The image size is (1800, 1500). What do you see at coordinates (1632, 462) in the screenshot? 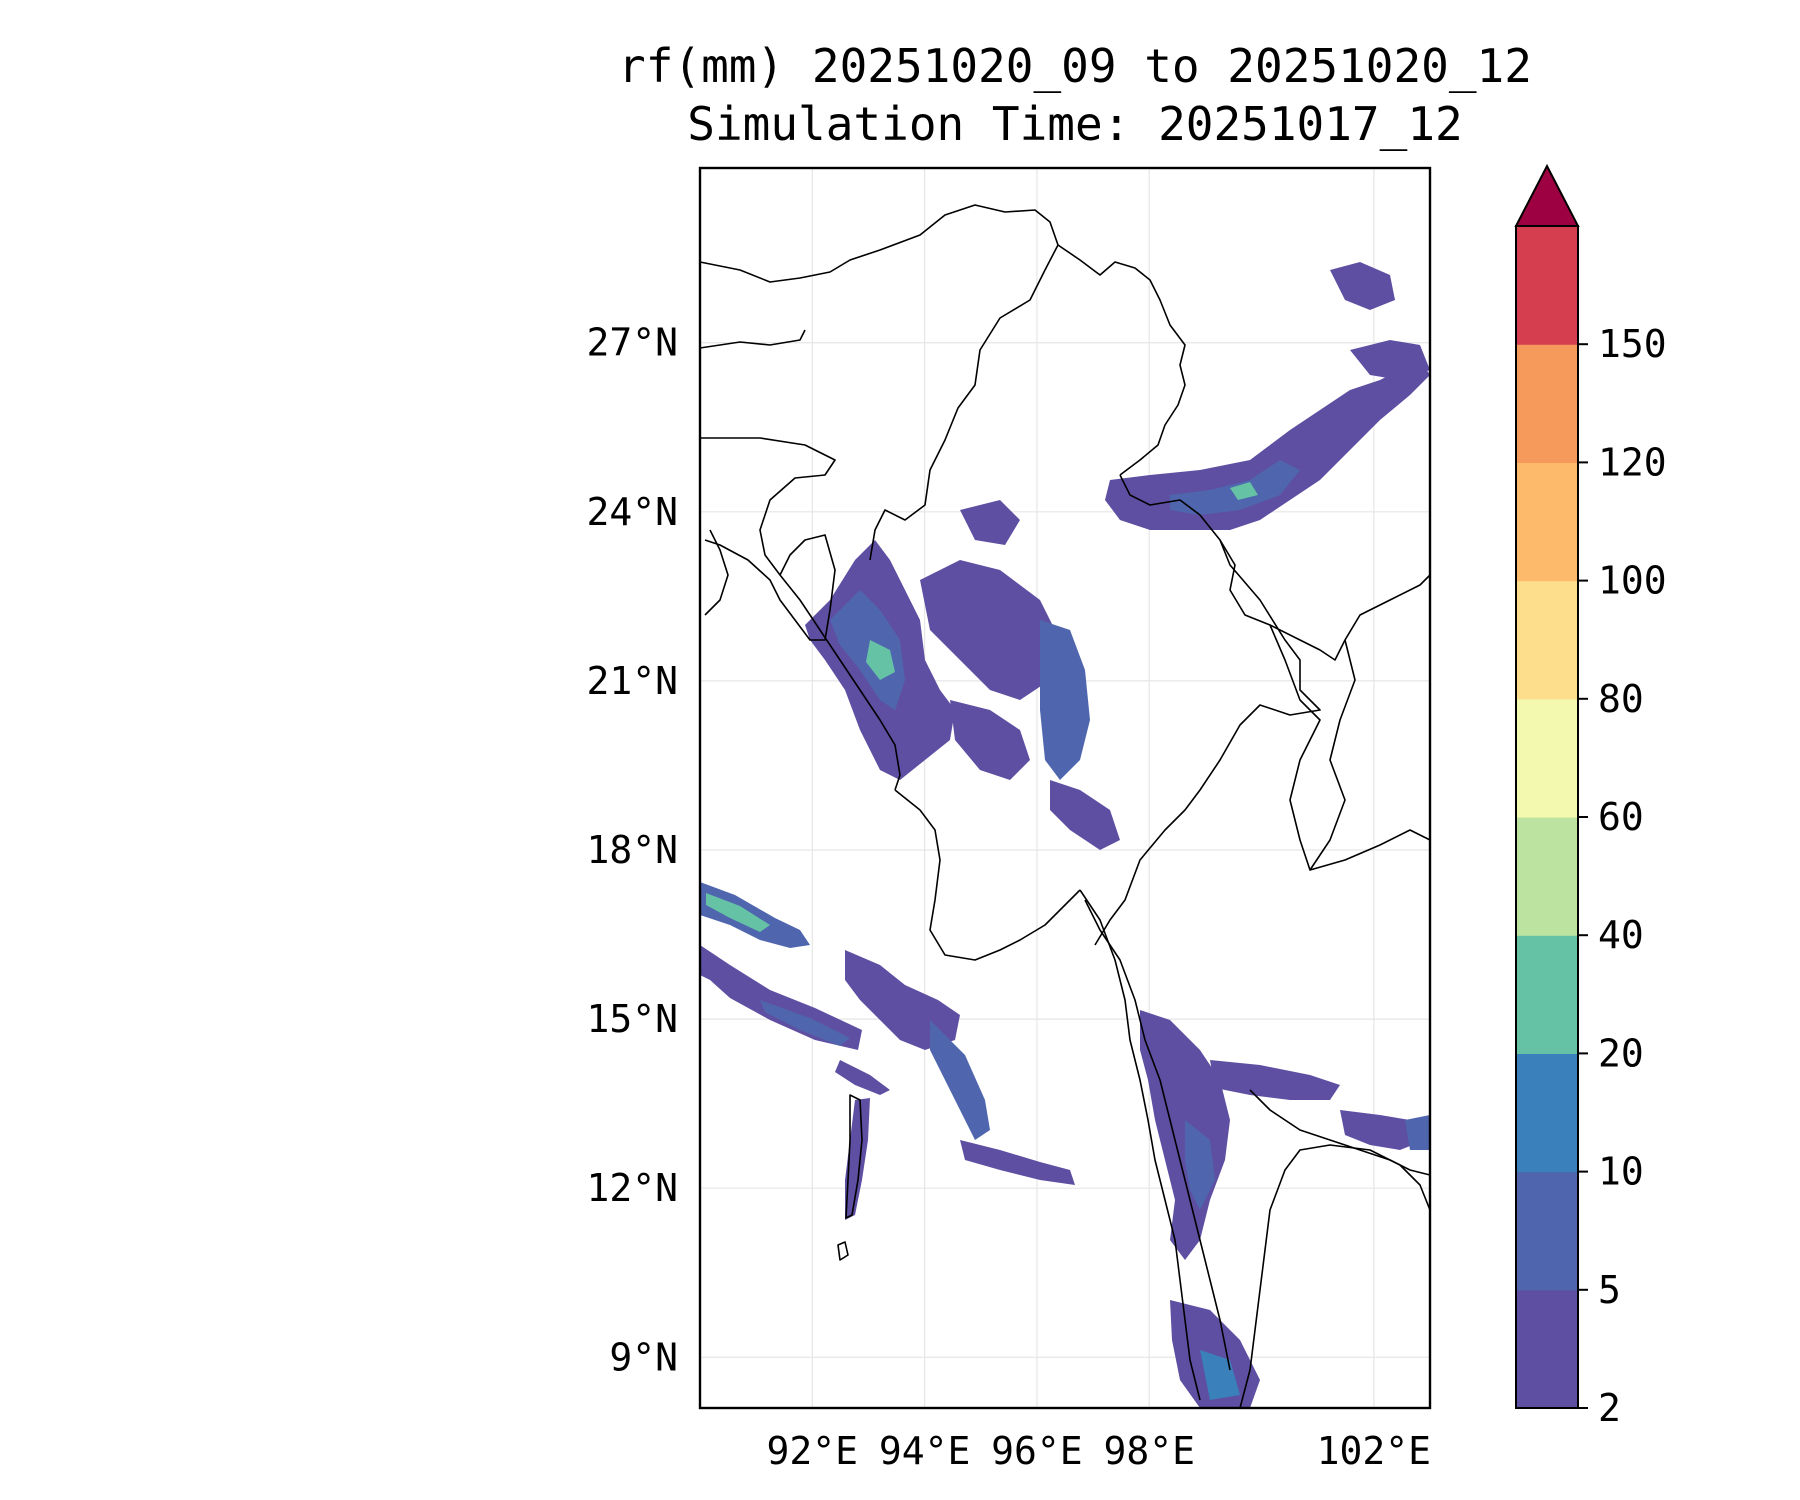
I see `colorbar-tick-label: 120` at bounding box center [1632, 462].